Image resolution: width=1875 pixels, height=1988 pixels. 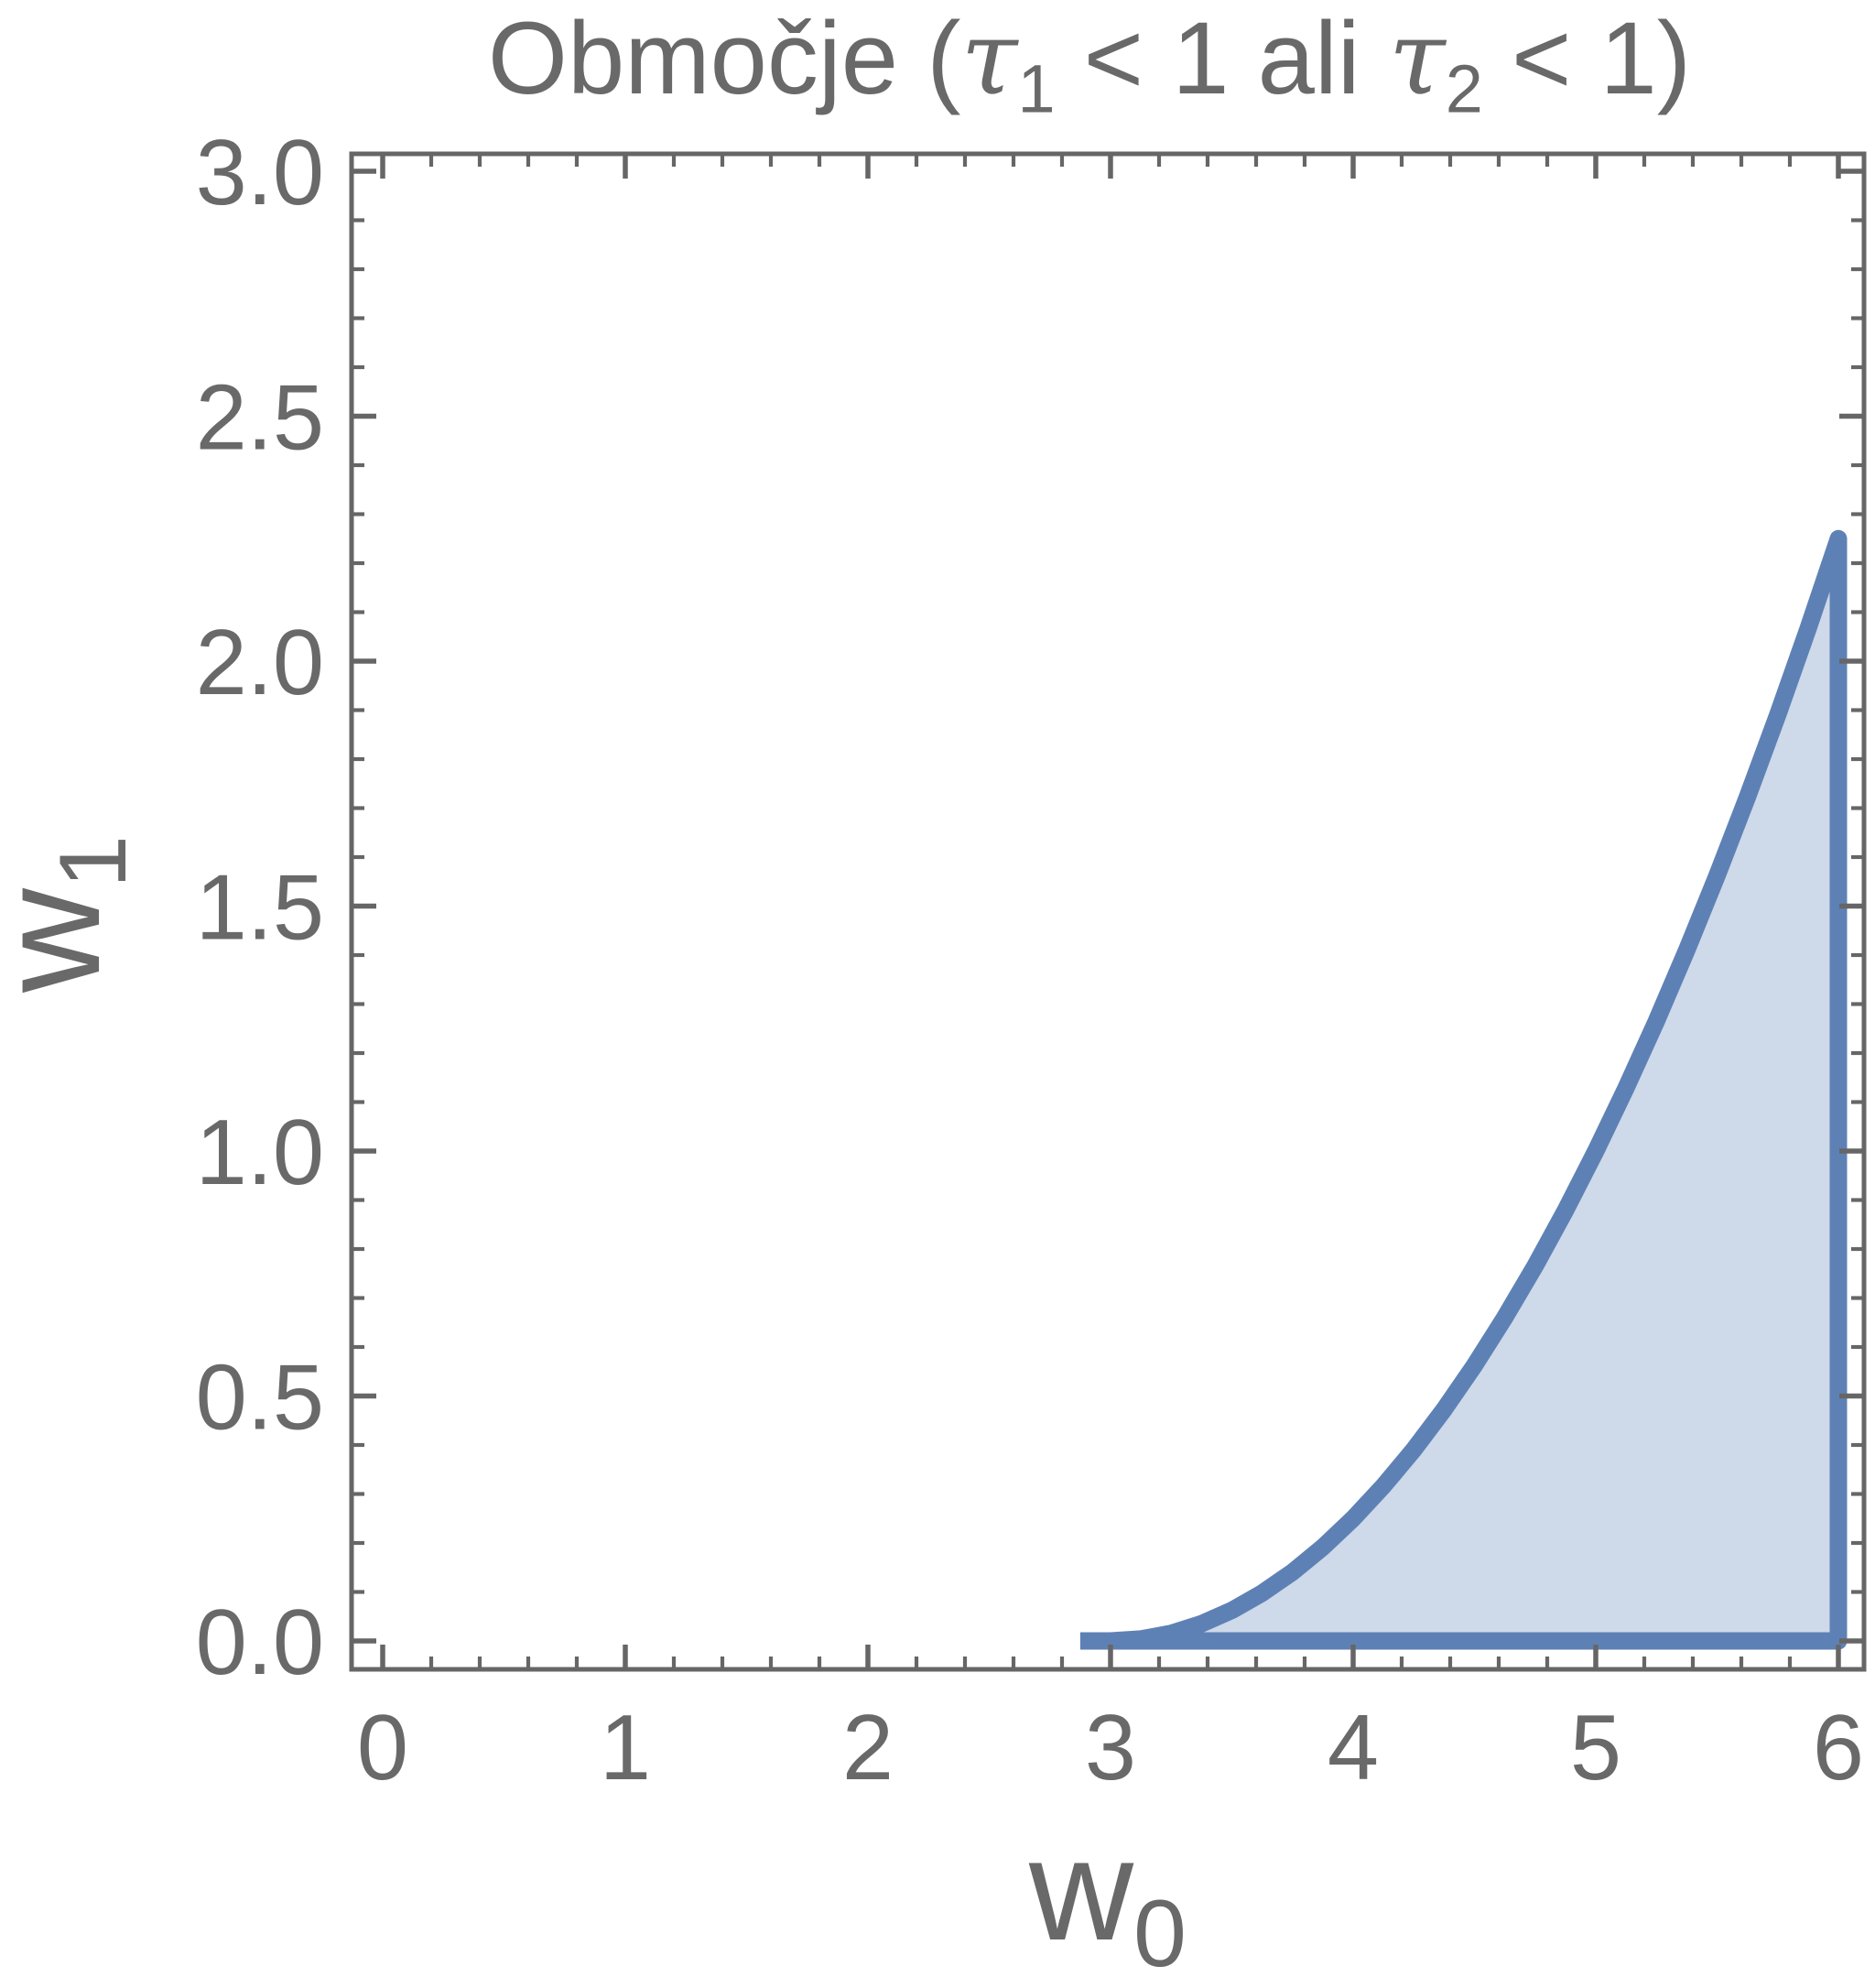 What do you see at coordinates (382, 1748) in the screenshot?
I see `x-tick-label-0: 0` at bounding box center [382, 1748].